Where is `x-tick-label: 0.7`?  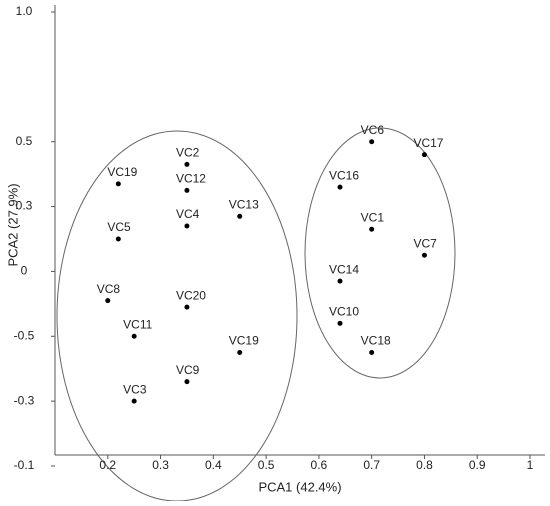 x-tick-label: 0.7 is located at coordinates (371, 465).